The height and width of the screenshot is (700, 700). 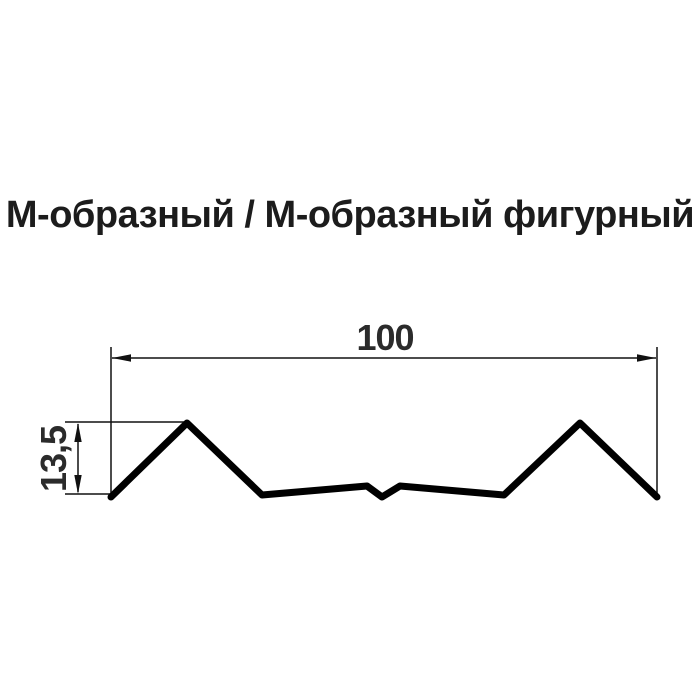 I want to click on width-arrow-right-icon, so click(x=646, y=358).